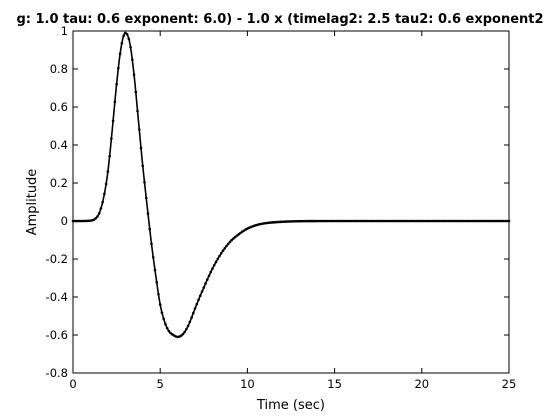  What do you see at coordinates (64, 221) in the screenshot?
I see `y-tick-label: 0` at bounding box center [64, 221].